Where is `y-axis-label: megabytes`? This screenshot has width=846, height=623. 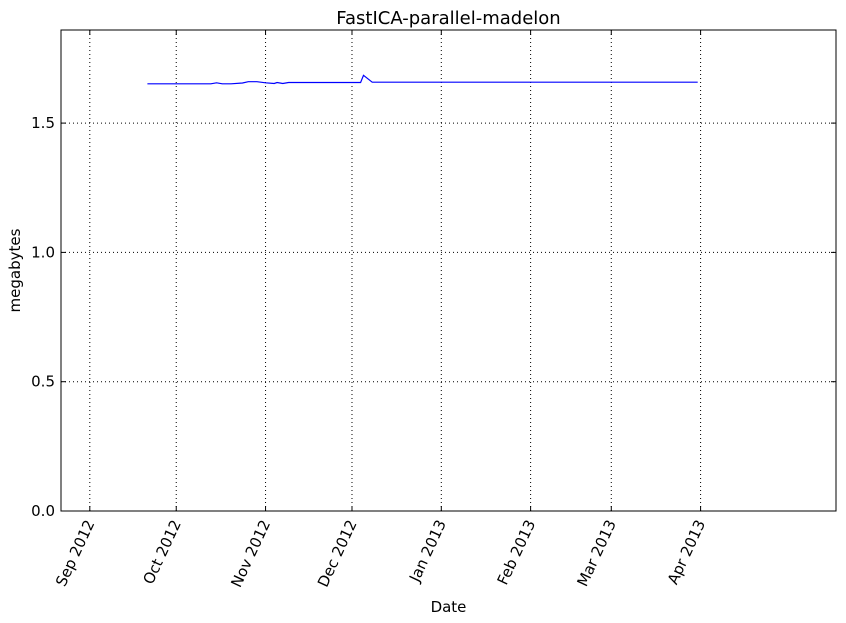 y-axis-label: megabytes is located at coordinates (15, 270).